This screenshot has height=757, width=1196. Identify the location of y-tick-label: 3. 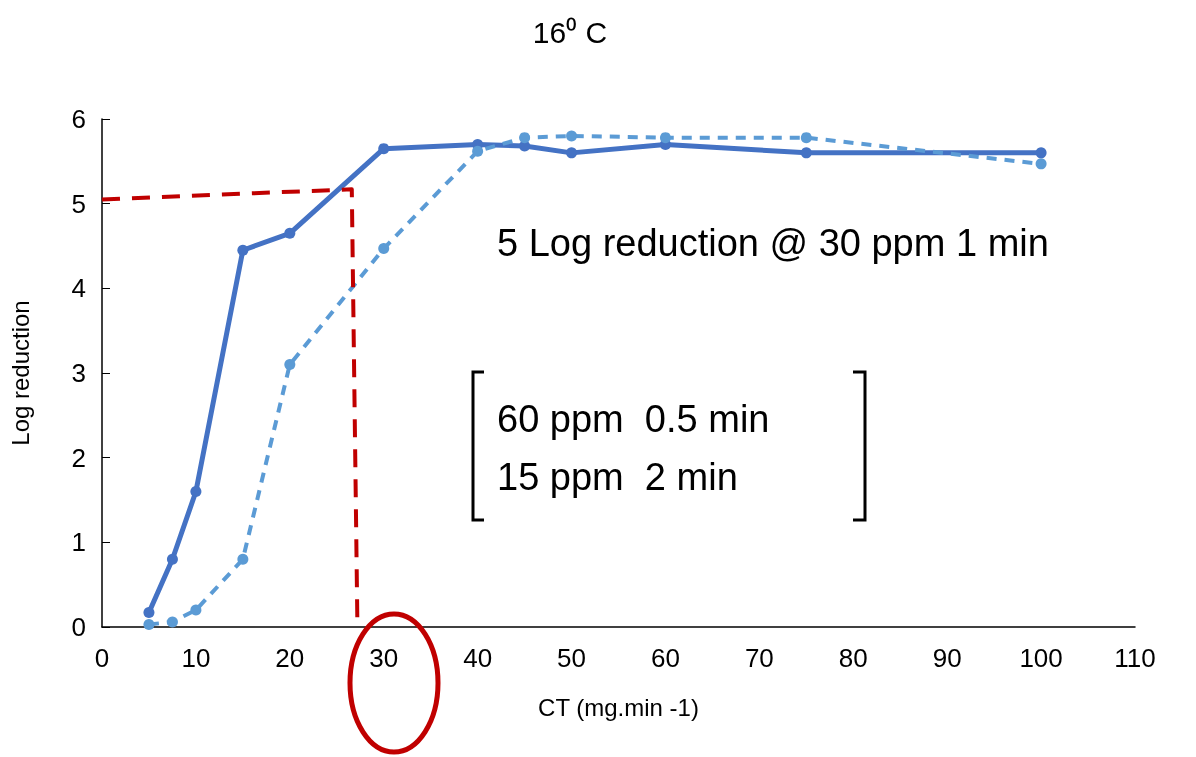
(78, 373).